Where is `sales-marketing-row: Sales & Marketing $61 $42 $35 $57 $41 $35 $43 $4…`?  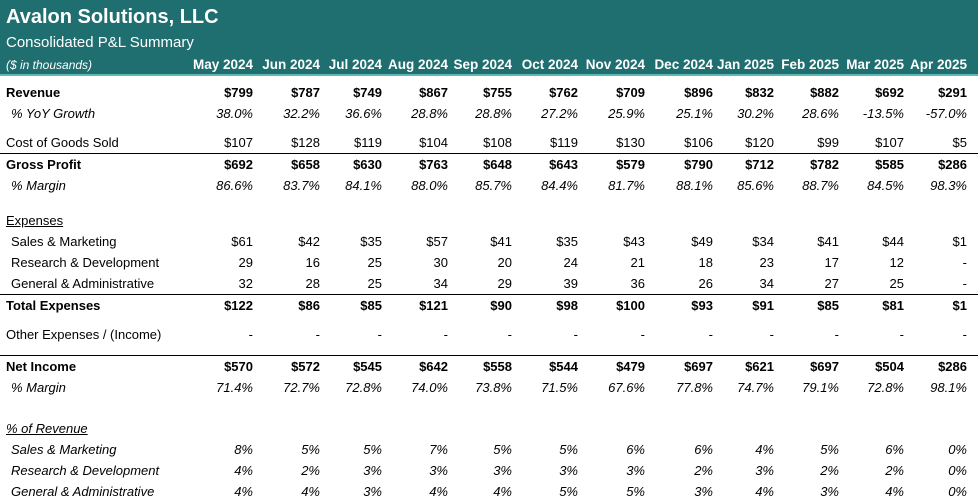
sales-marketing-row: Sales & Marketing $61 $42 $35 $57 $41 $35 $43 $4… is located at coordinates (489, 241).